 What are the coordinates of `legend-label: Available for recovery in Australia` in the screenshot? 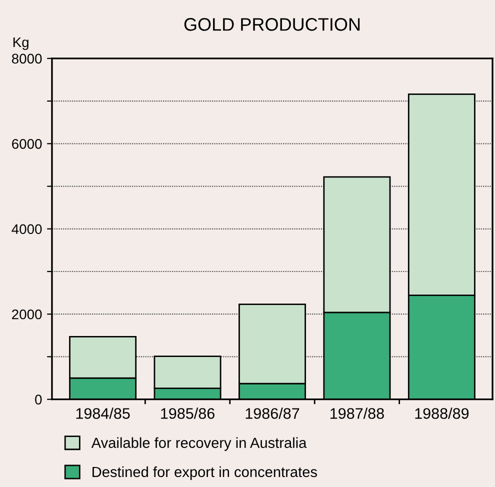 It's located at (199, 444).